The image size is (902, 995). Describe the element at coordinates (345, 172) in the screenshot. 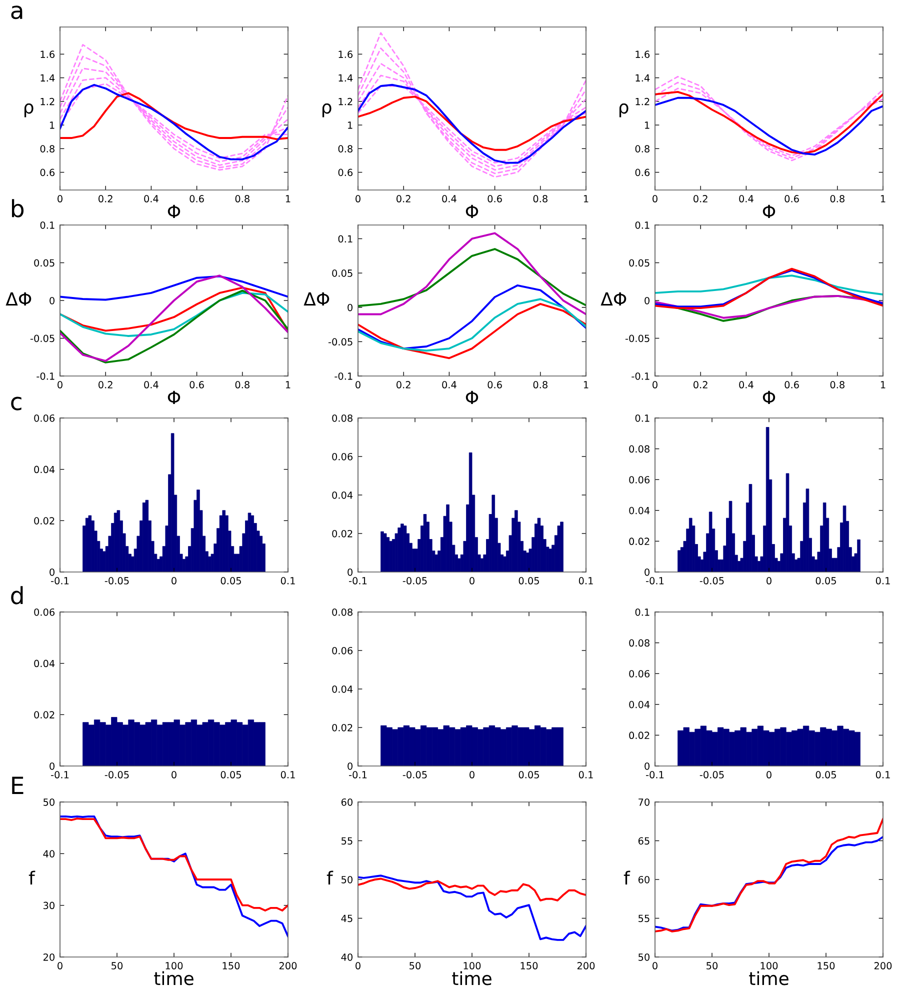

I see `y-tick-label: 0.6` at that location.